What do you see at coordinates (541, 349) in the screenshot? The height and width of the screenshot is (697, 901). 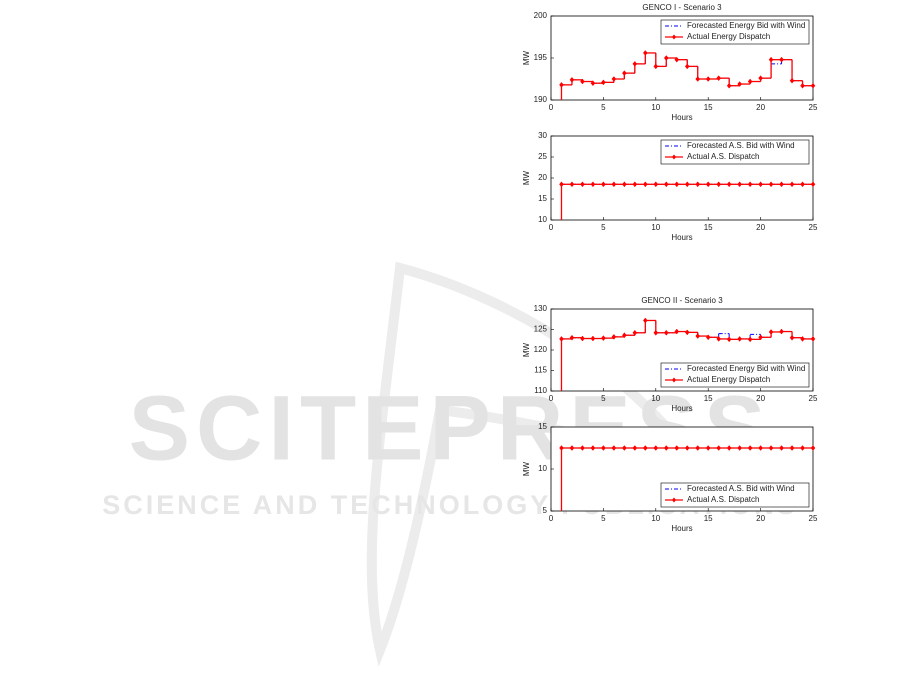 I see `y-tick-label: 120` at bounding box center [541, 349].